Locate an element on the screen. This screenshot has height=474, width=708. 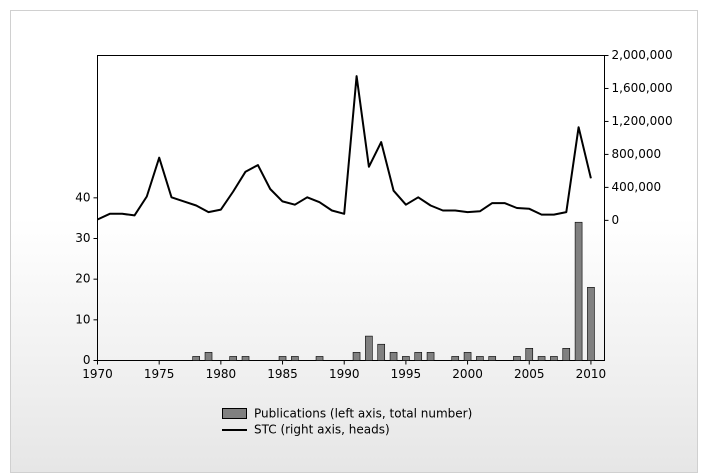
x-tick-label: 1975 is located at coordinates (159, 374).